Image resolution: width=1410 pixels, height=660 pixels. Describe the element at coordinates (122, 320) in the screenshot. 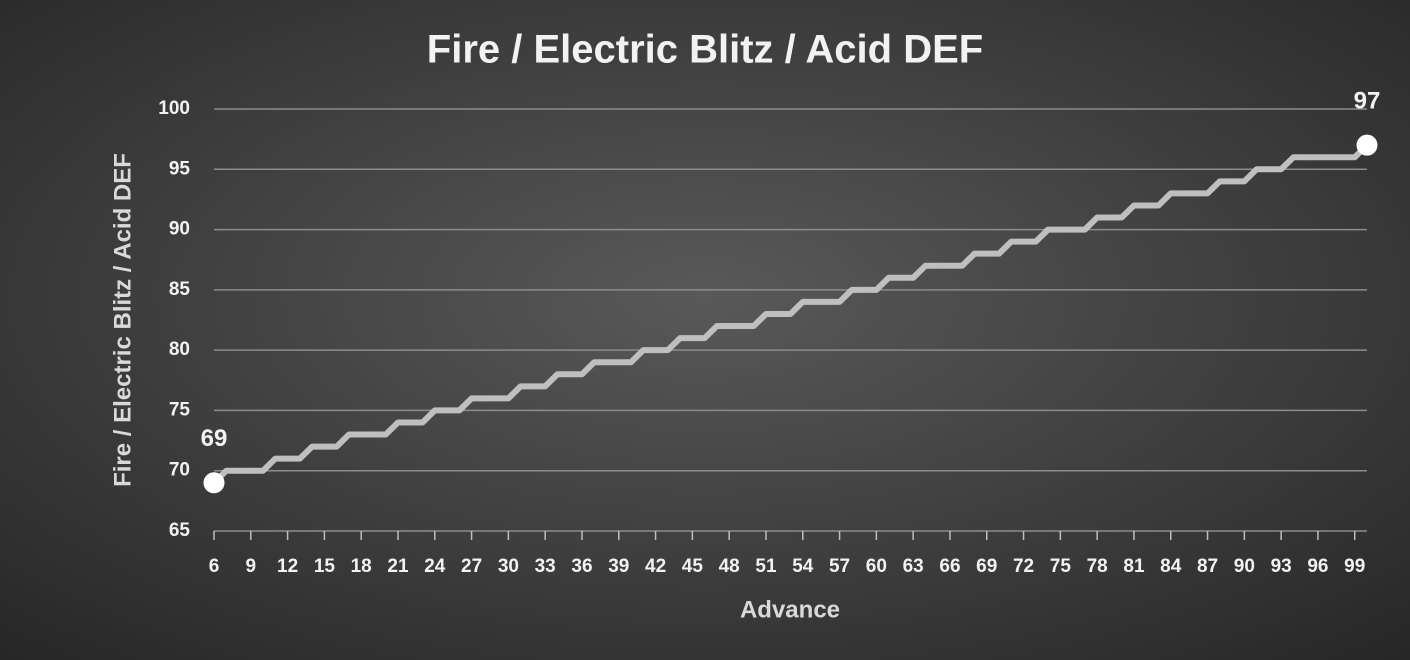

I see `y-axis-title: Fire / Electric Blitz / Acid DEF` at that location.